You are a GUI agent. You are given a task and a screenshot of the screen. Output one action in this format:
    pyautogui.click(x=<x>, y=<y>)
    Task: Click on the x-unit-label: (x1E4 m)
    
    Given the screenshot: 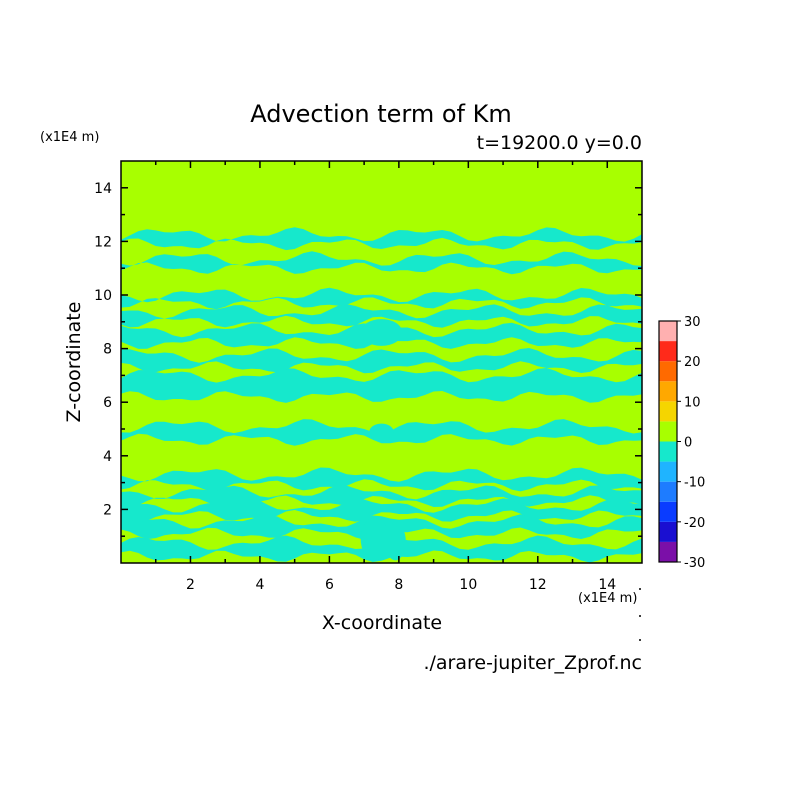 What is the action you would take?
    pyautogui.click(x=607, y=598)
    